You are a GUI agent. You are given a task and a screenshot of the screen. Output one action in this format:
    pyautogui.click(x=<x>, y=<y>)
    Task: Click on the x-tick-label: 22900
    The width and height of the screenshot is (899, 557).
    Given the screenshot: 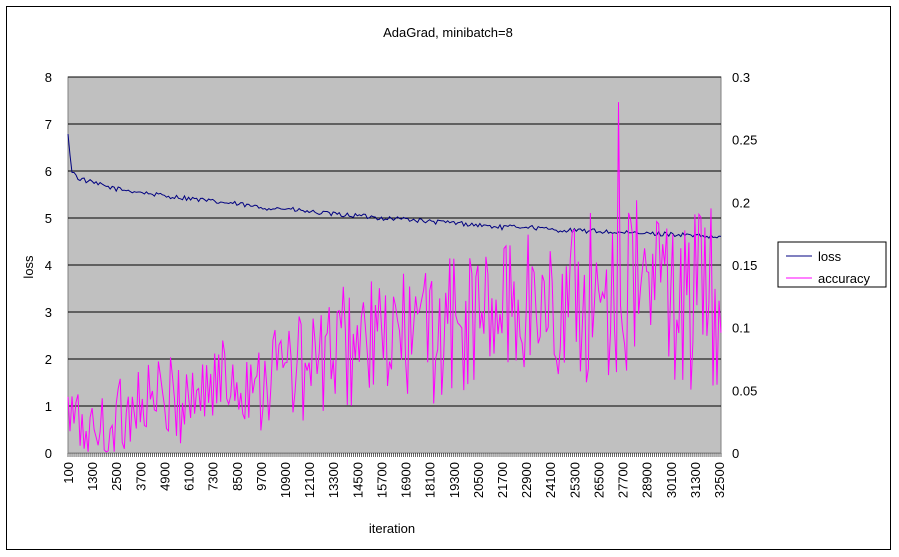 What is the action you would take?
    pyautogui.click(x=526, y=480)
    